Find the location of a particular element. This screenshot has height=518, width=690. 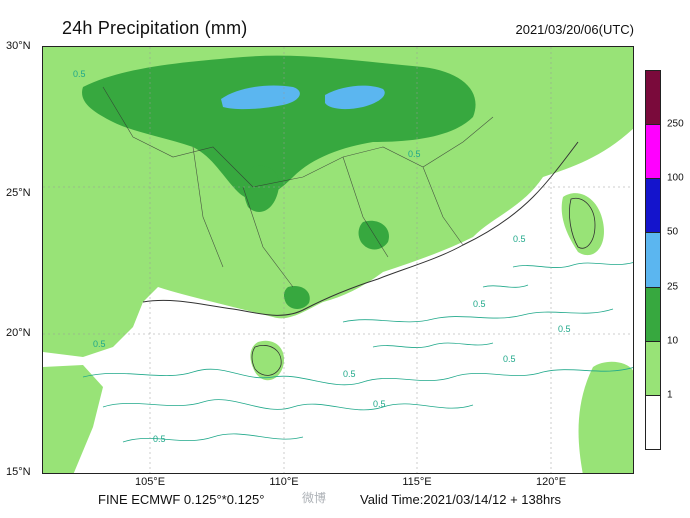

map-title: 24h Precipitation (mm) is located at coordinates (155, 28).